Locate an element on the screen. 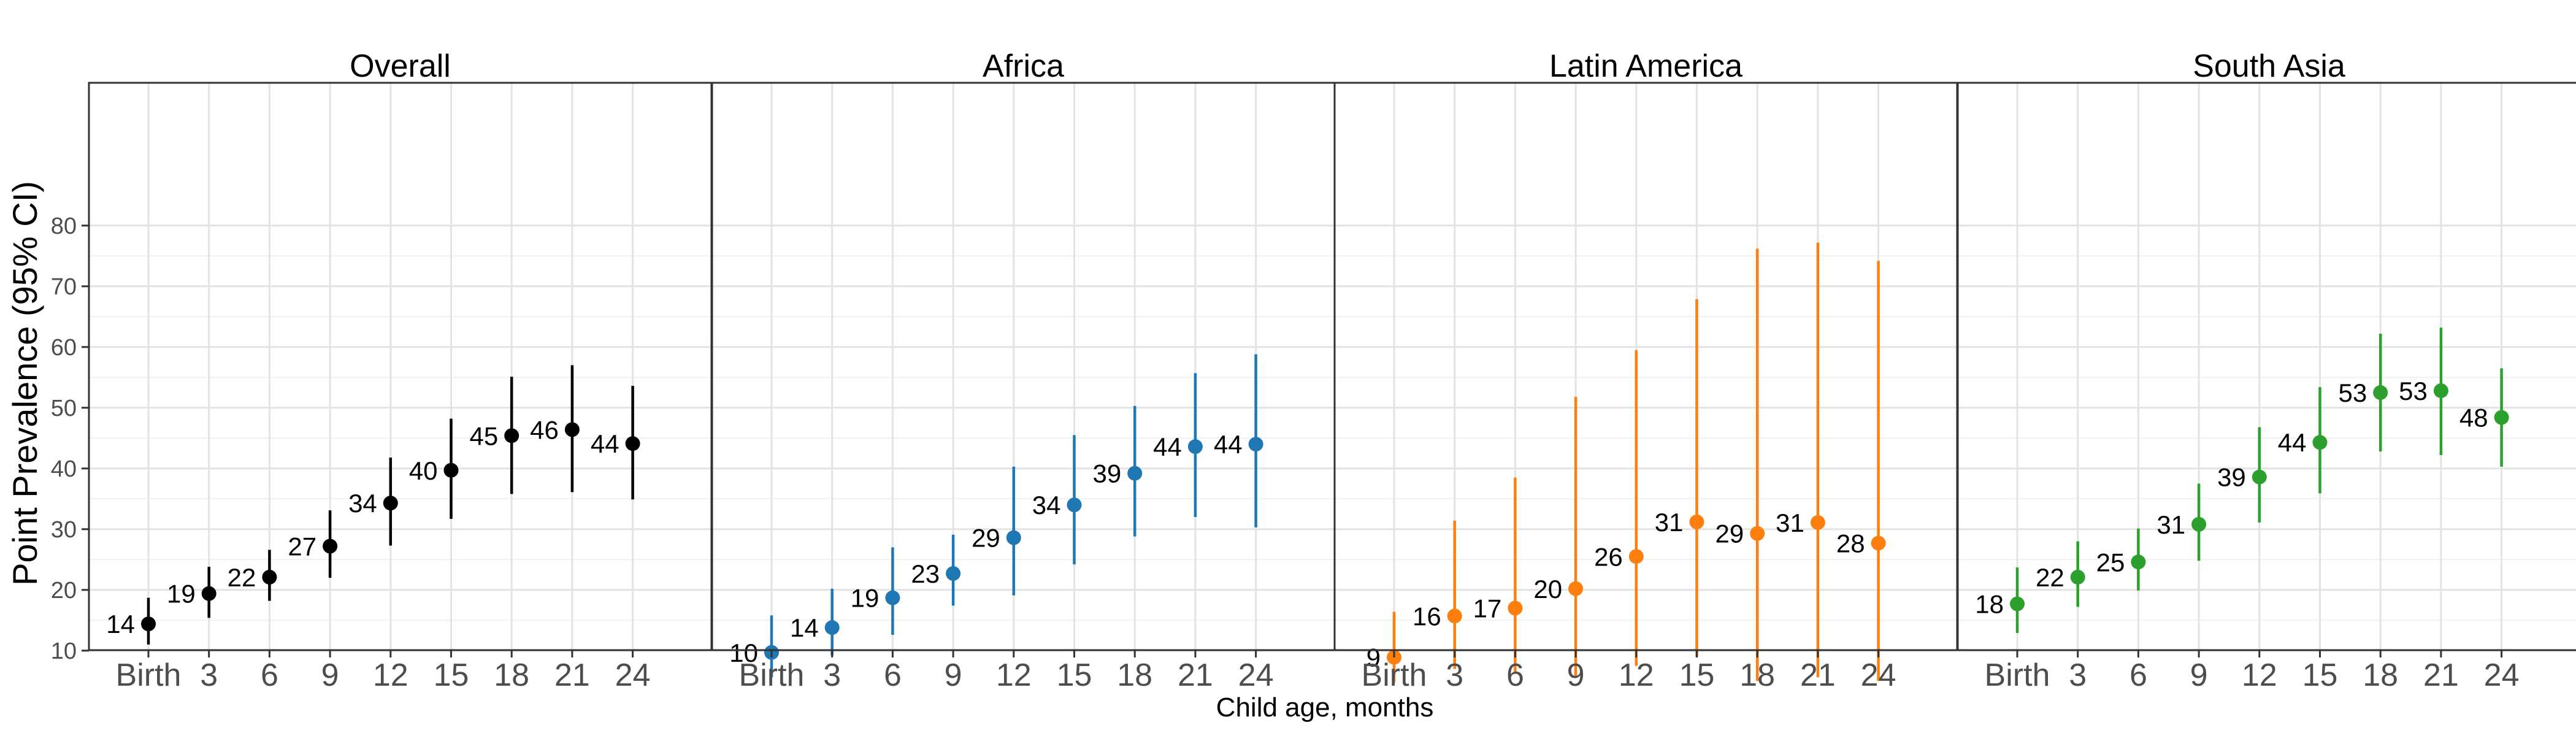  y-tick-label: 70 is located at coordinates (64, 287).